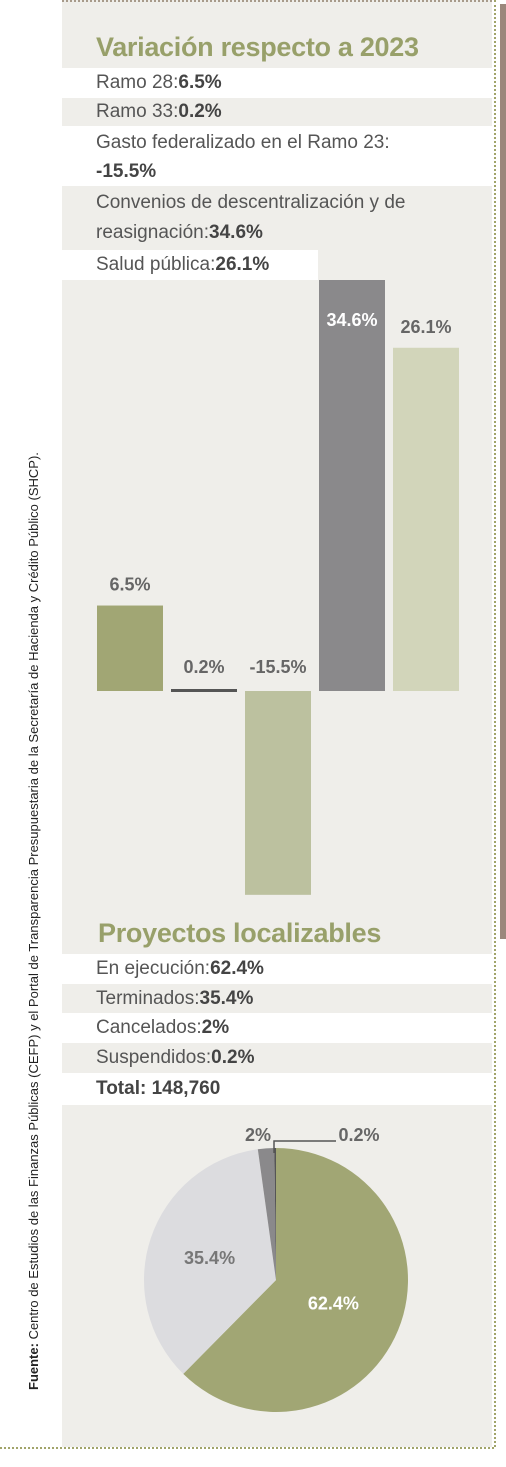  Describe the element at coordinates (237, 968) in the screenshot. I see `legend-value: 62.4%` at that location.